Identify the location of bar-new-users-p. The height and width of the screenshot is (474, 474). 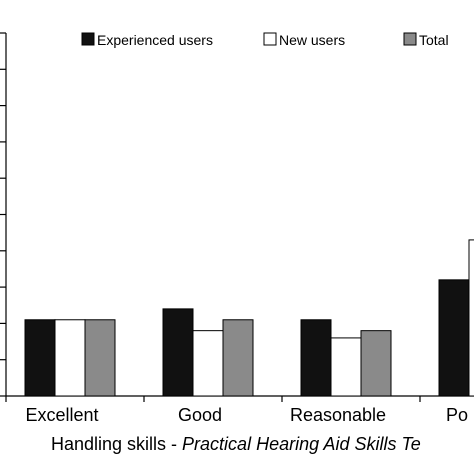
(471, 318).